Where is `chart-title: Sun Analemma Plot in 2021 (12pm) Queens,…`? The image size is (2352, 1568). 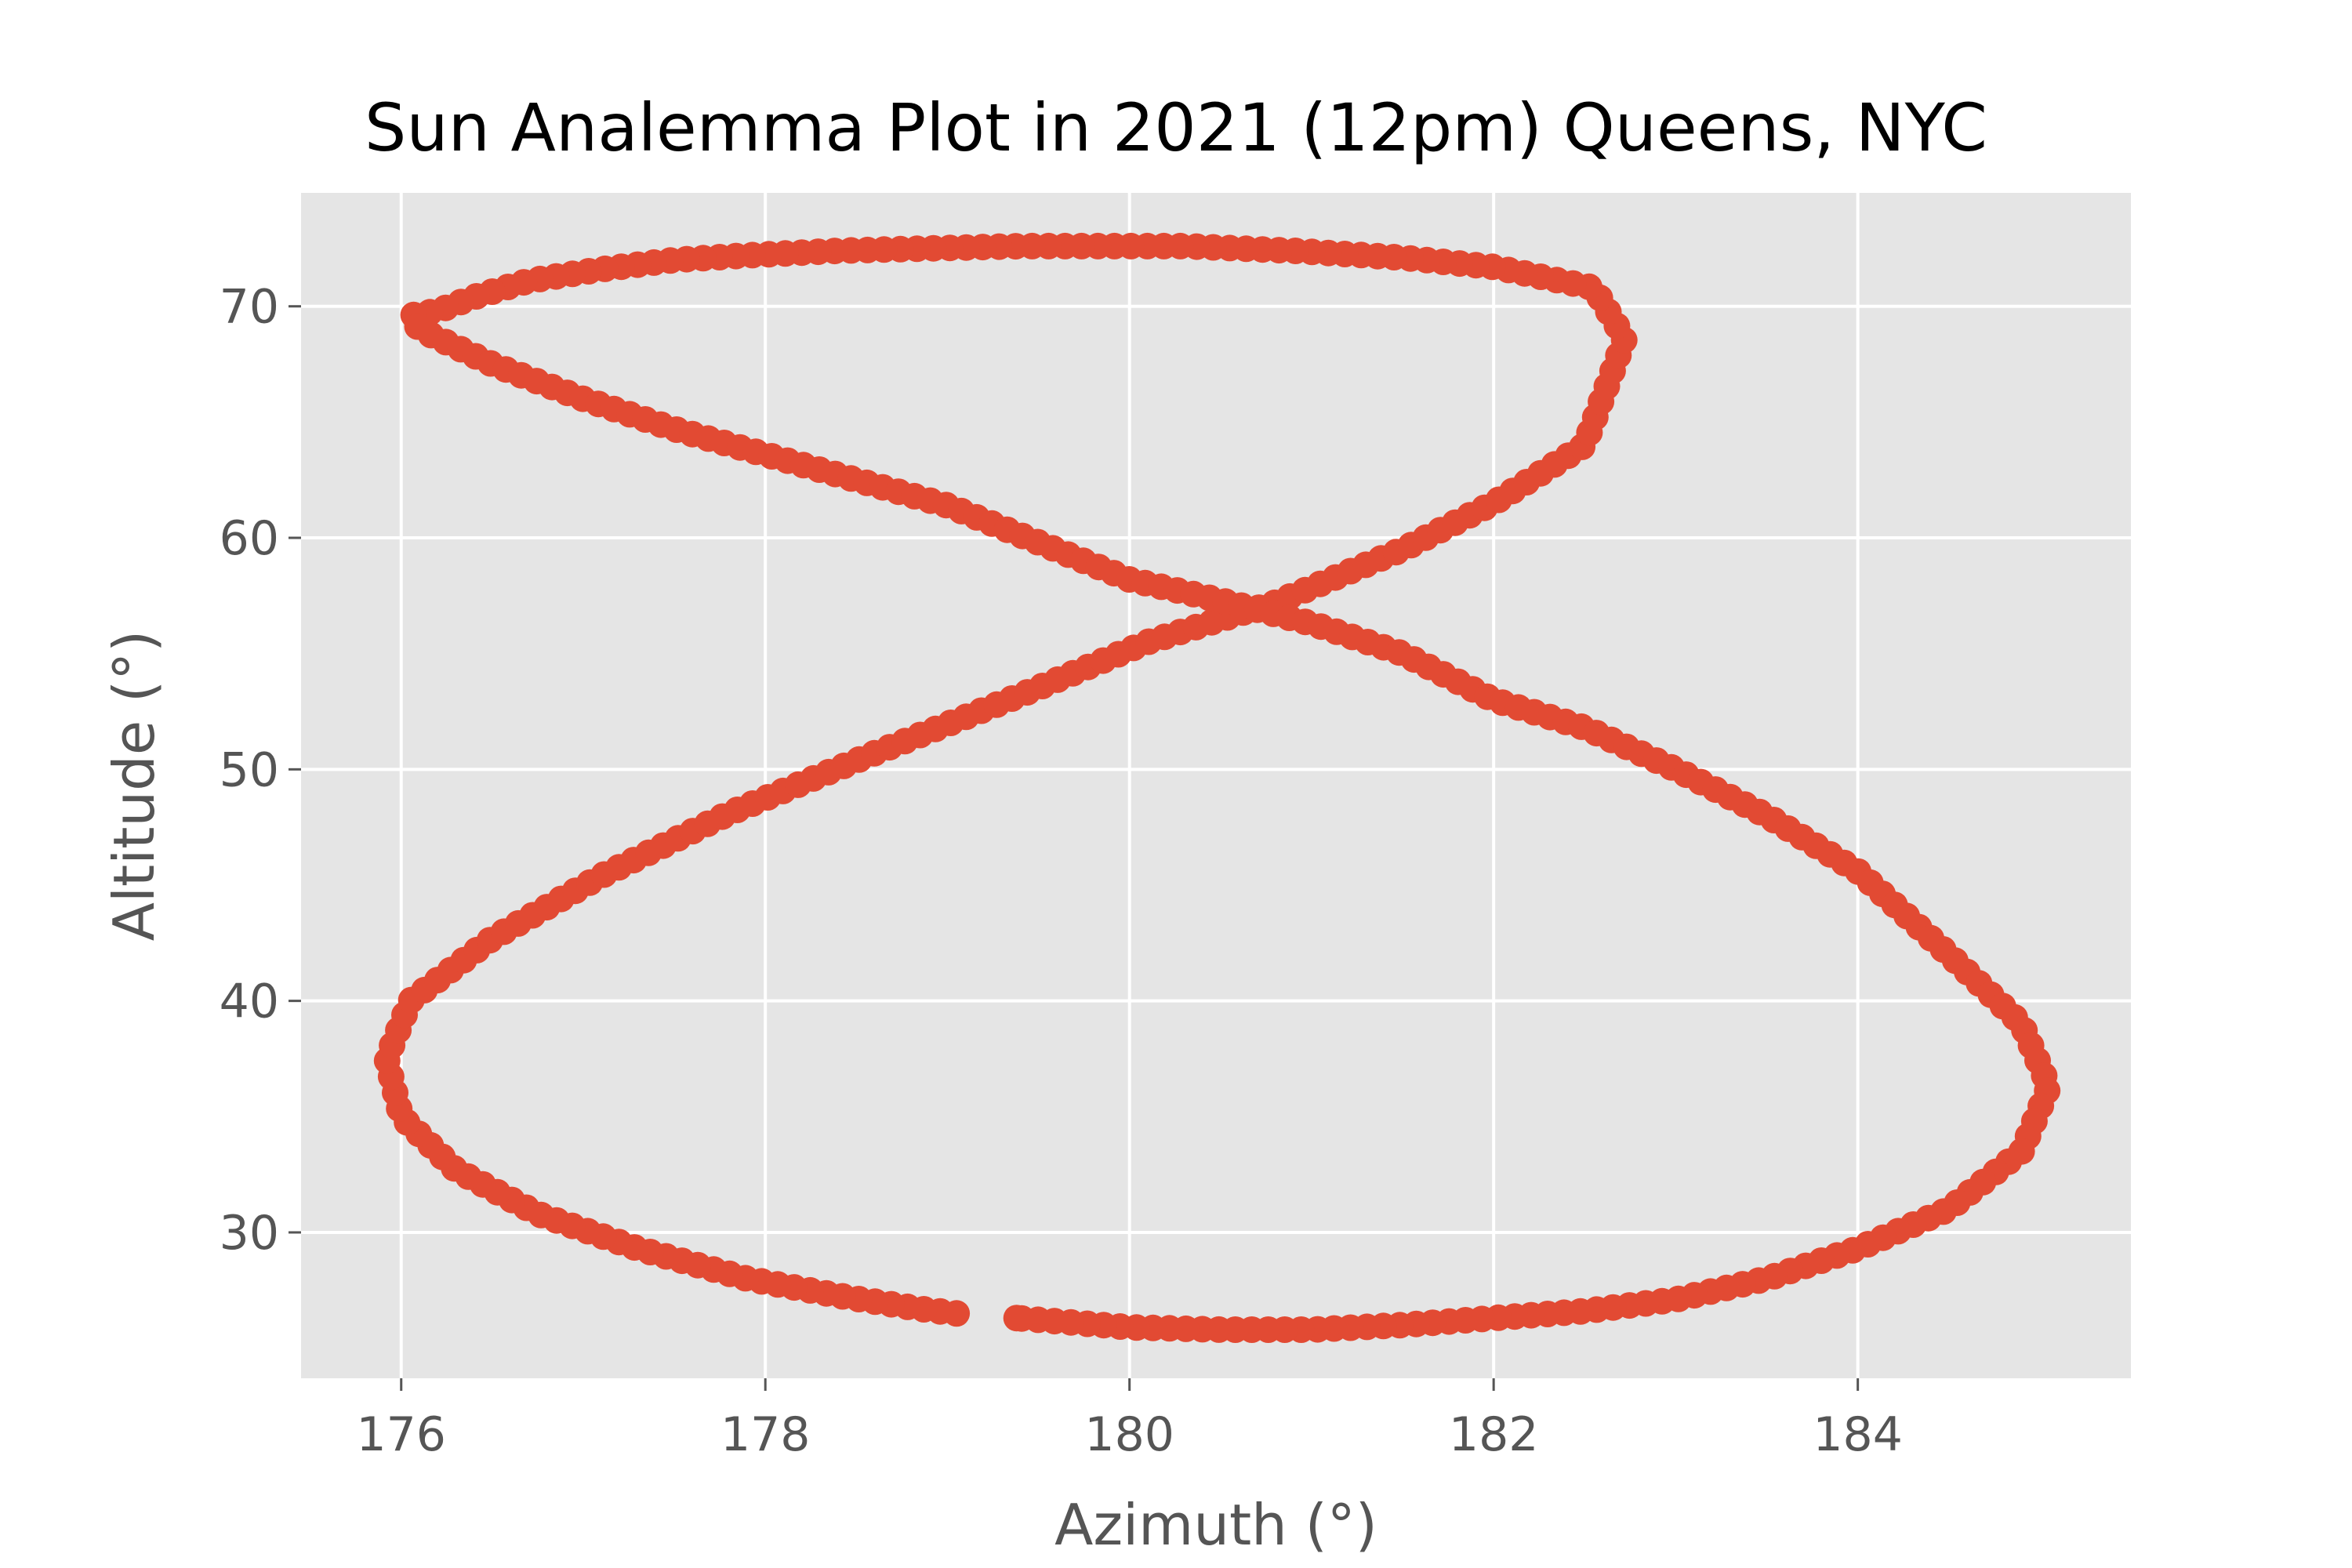 chart-title: Sun Analemma Plot in 2021 (12pm) Queens,… is located at coordinates (1176, 127).